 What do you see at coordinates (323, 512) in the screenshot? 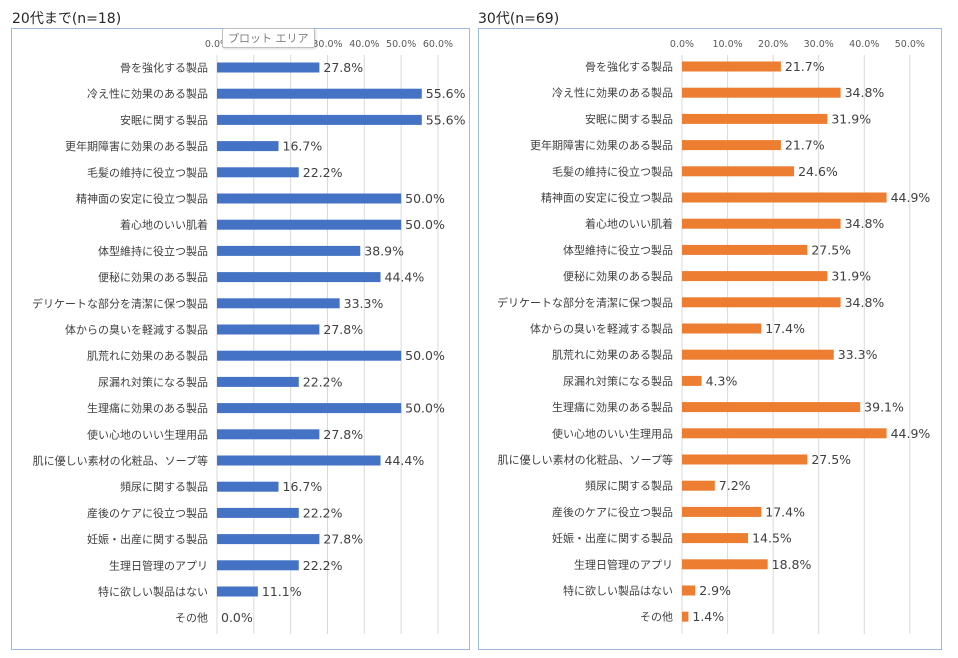
I see `data-label: 22.2%` at bounding box center [323, 512].